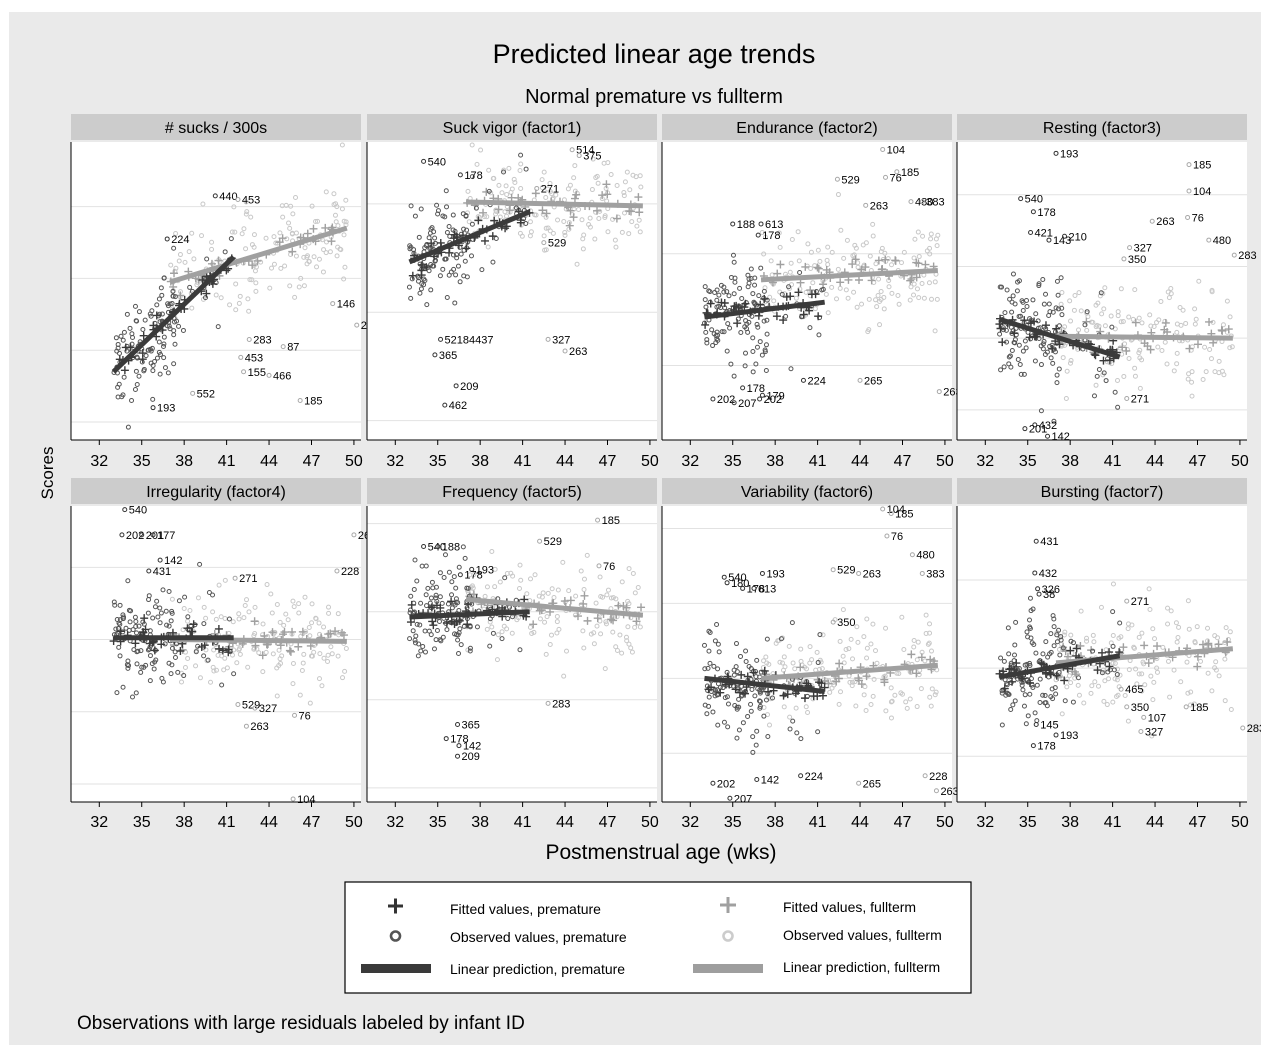 This screenshot has height=1055, width=1270. What do you see at coordinates (1144, 337) in the screenshot?
I see `trend-line-fullterm` at bounding box center [1144, 337].